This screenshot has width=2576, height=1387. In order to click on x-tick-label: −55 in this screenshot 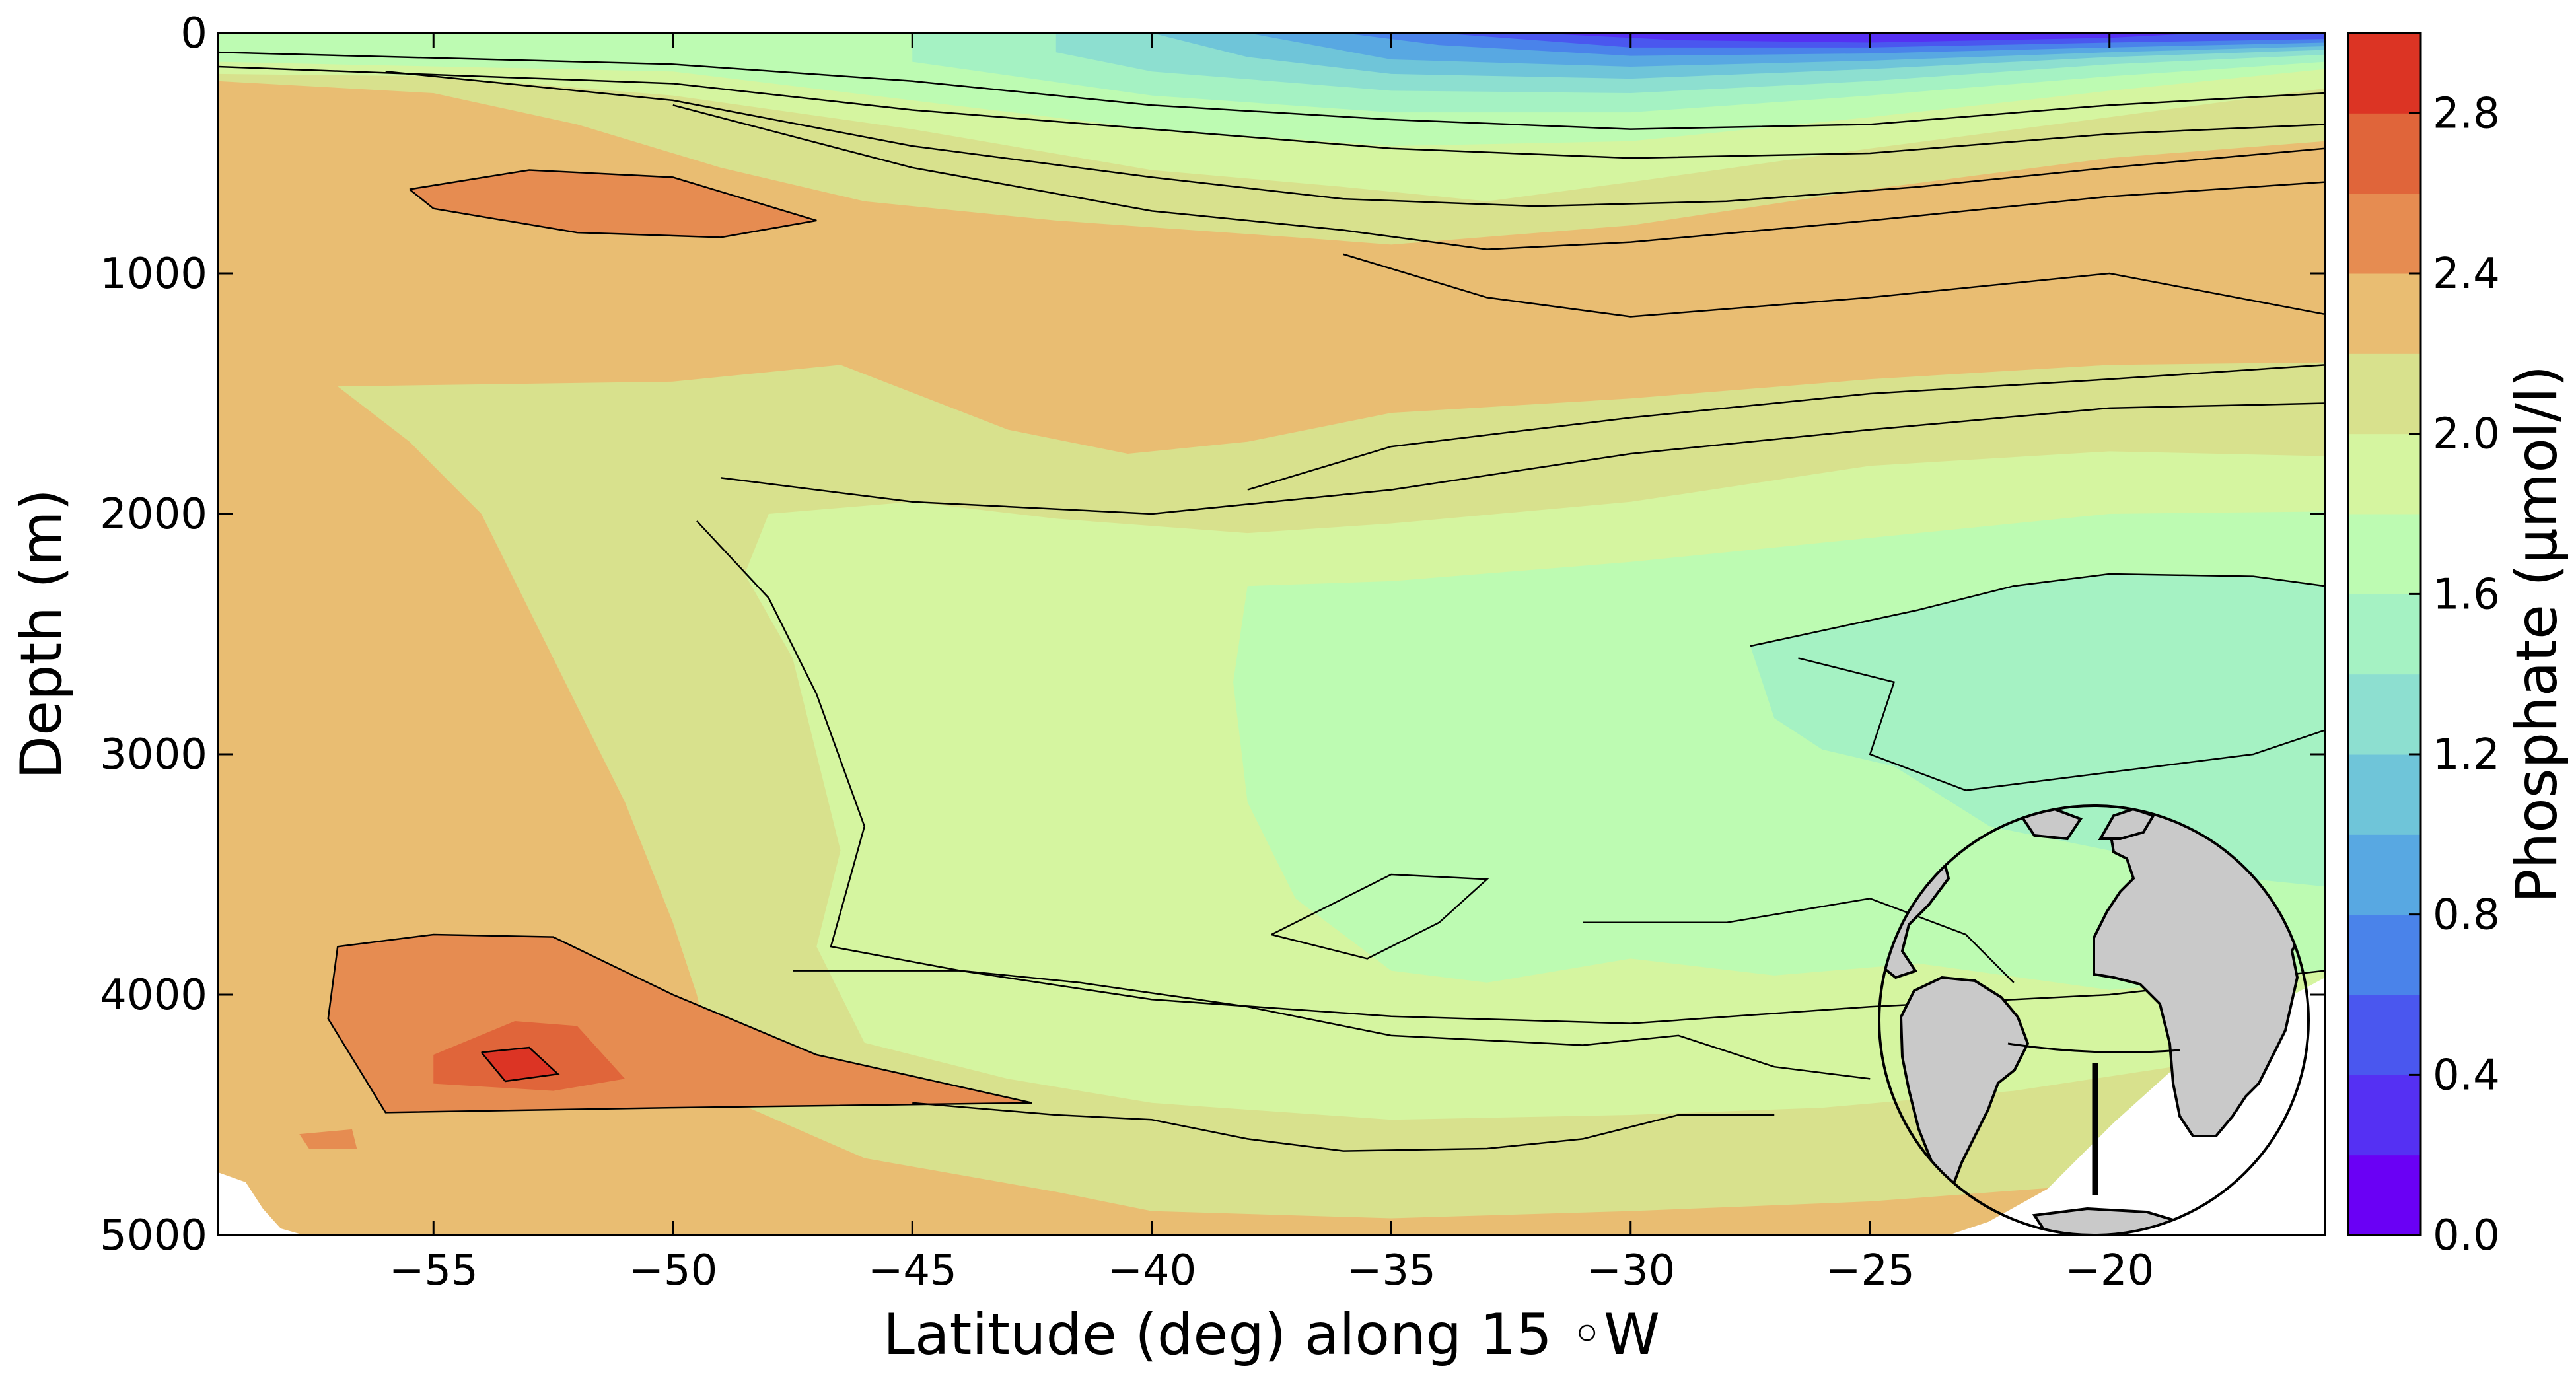, I will do `click(434, 1270)`.